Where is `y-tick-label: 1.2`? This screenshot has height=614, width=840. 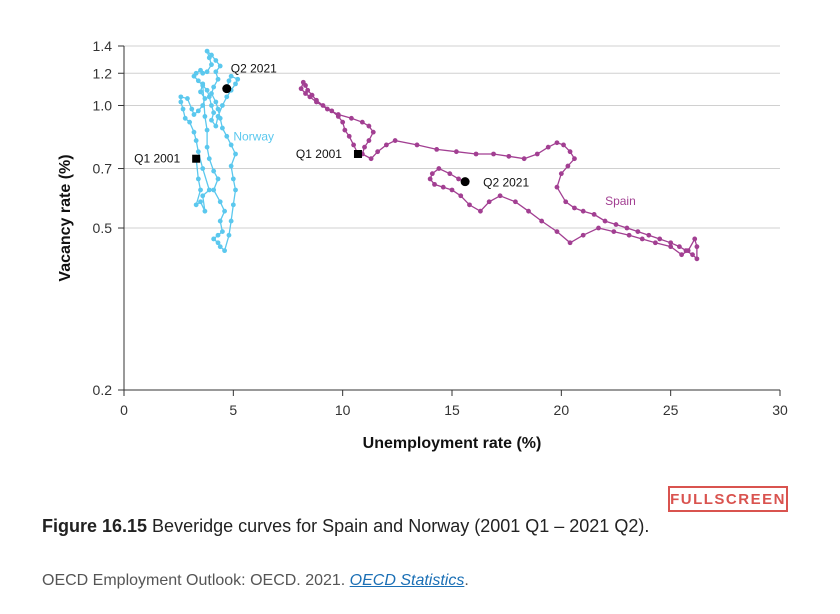
y-tick-label: 1.2 is located at coordinates (103, 73).